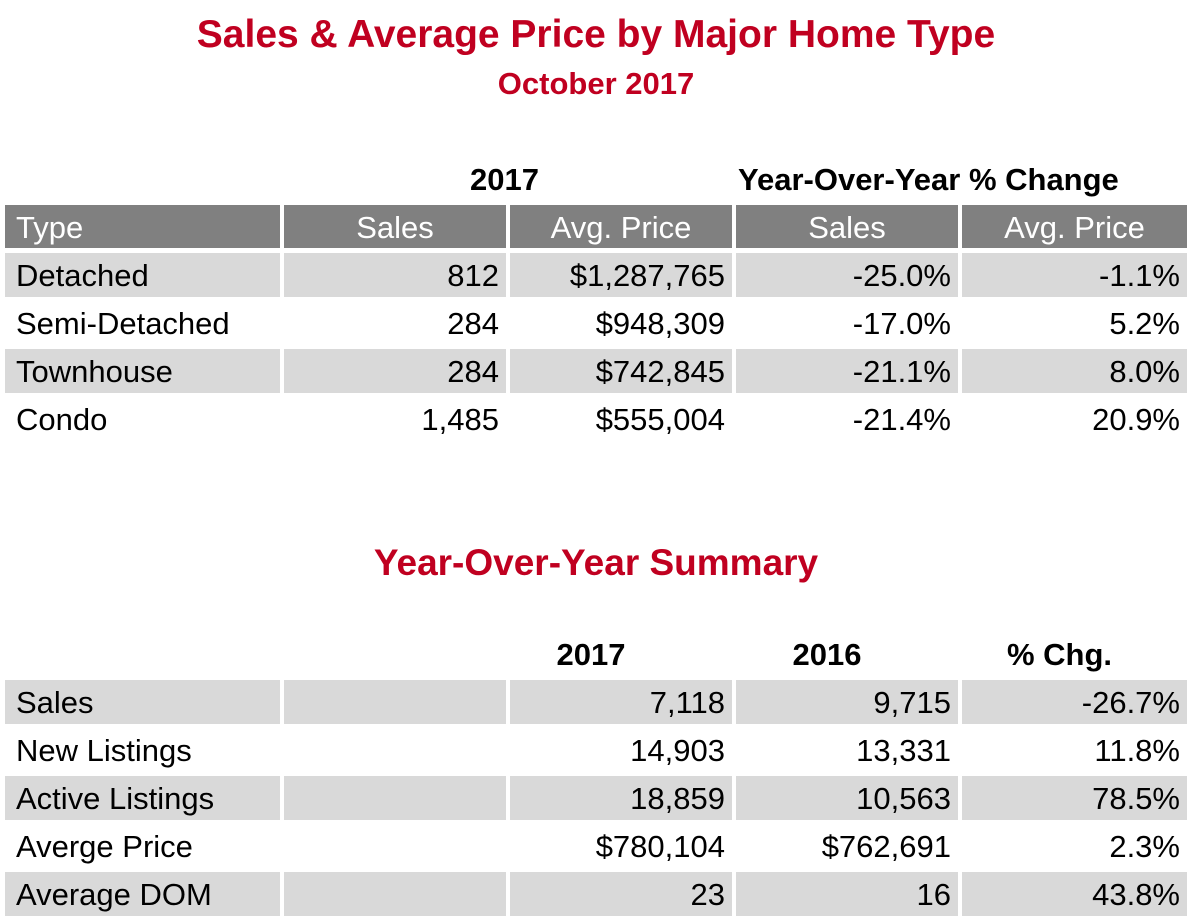  I want to click on type-cell: Semi-Detached, so click(123, 323).